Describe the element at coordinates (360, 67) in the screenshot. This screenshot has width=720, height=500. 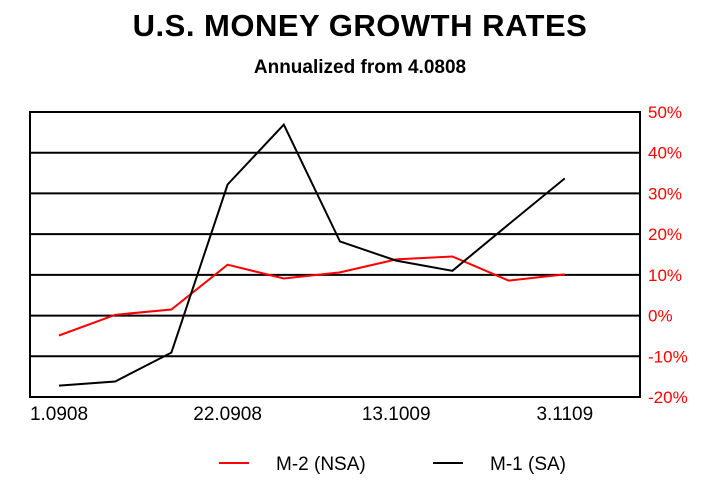
I see `chart-subtitle: Annualized from 4.0808` at that location.